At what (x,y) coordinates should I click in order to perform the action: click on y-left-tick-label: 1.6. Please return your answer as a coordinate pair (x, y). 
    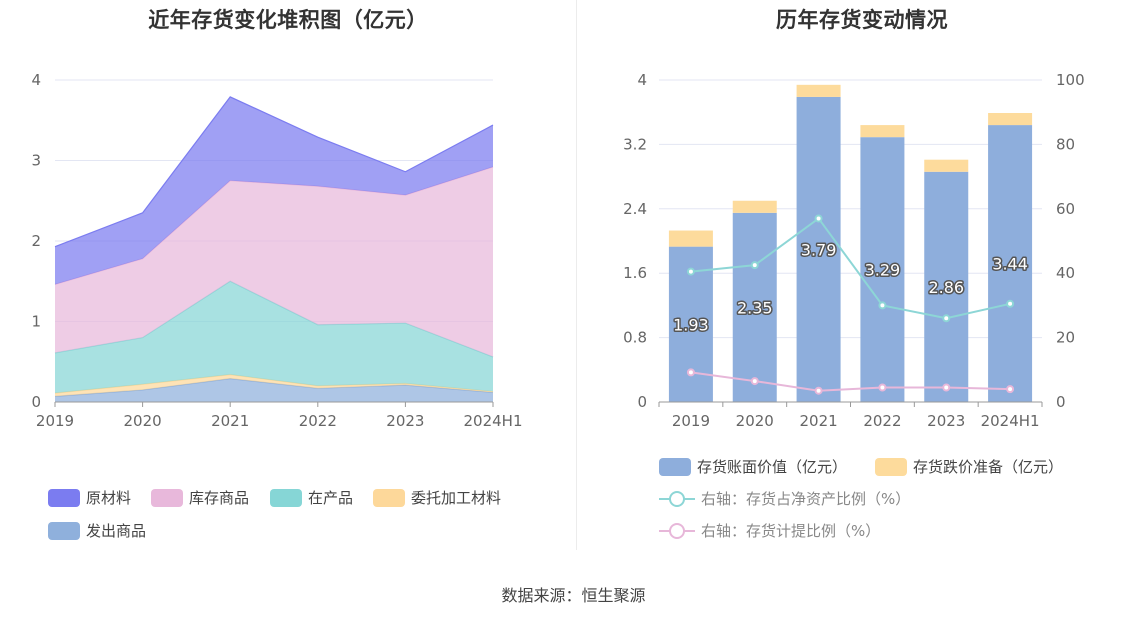
    Looking at the image, I should click on (635, 273).